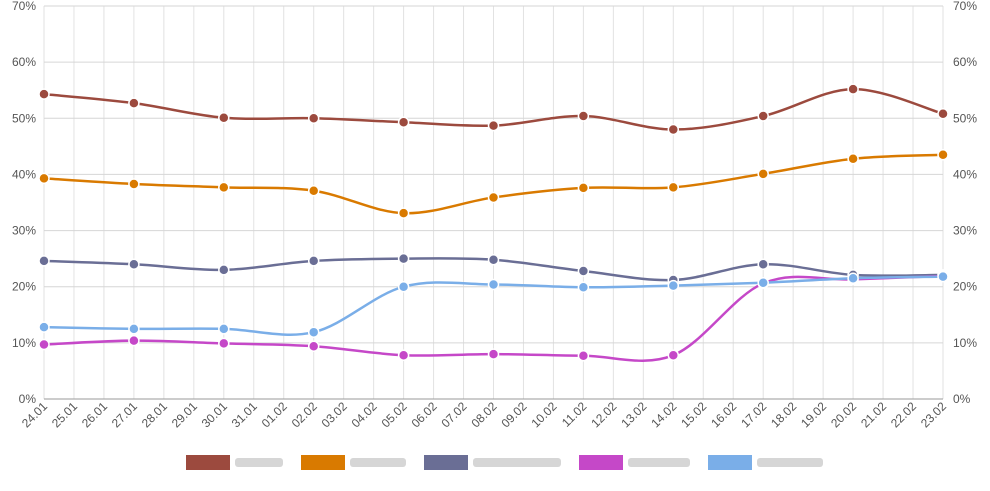  Describe the element at coordinates (633, 414) in the screenshot. I see `x-tick-label: 13.02` at that location.